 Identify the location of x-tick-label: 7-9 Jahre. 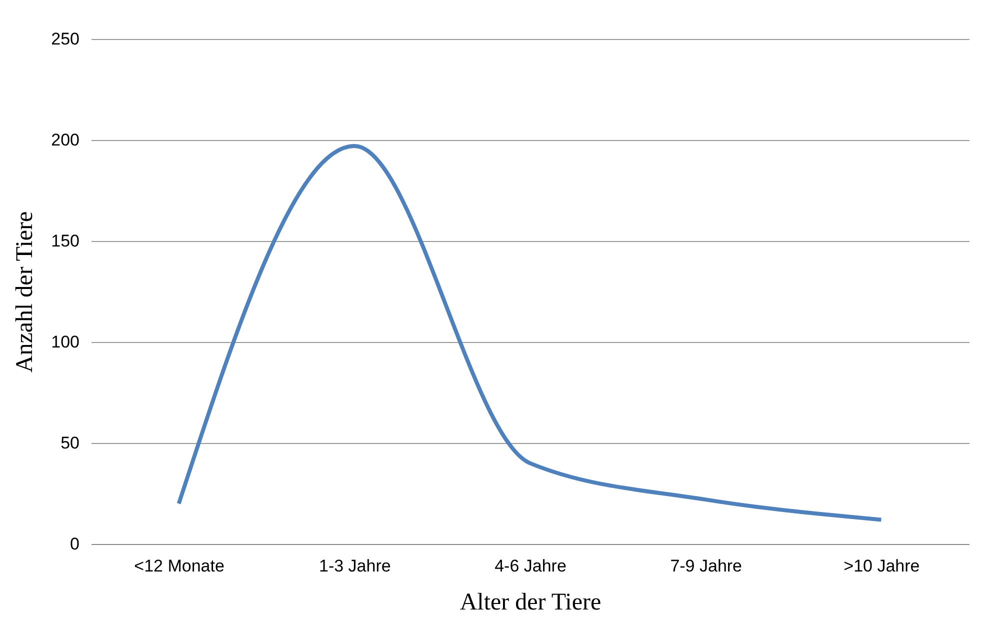
(706, 566).